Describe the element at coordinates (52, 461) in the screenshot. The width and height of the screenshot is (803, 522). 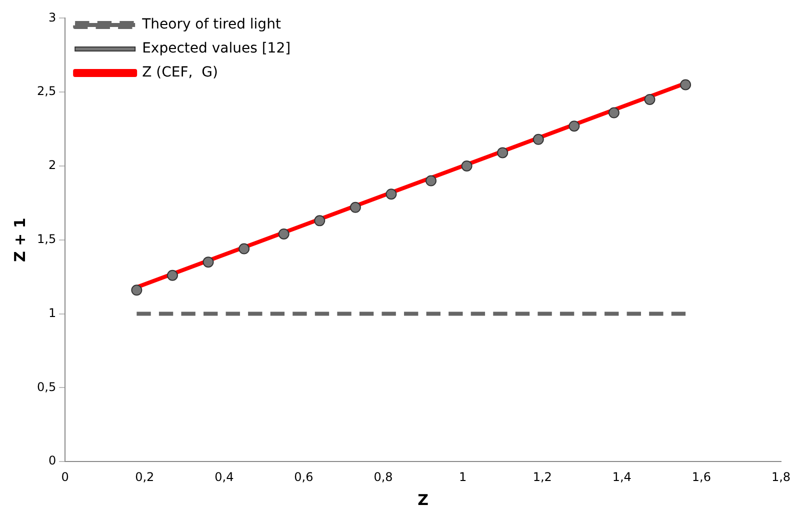
I see `y-tick-label: 0` at that location.